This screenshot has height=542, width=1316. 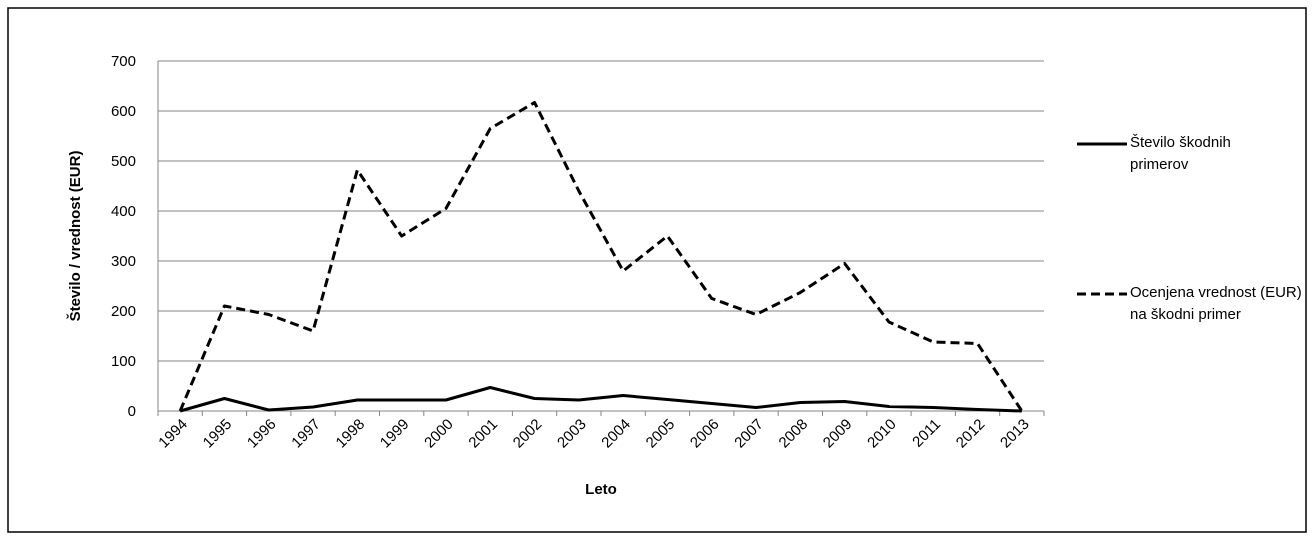 I want to click on y-tick-label: 100, so click(x=123, y=361).